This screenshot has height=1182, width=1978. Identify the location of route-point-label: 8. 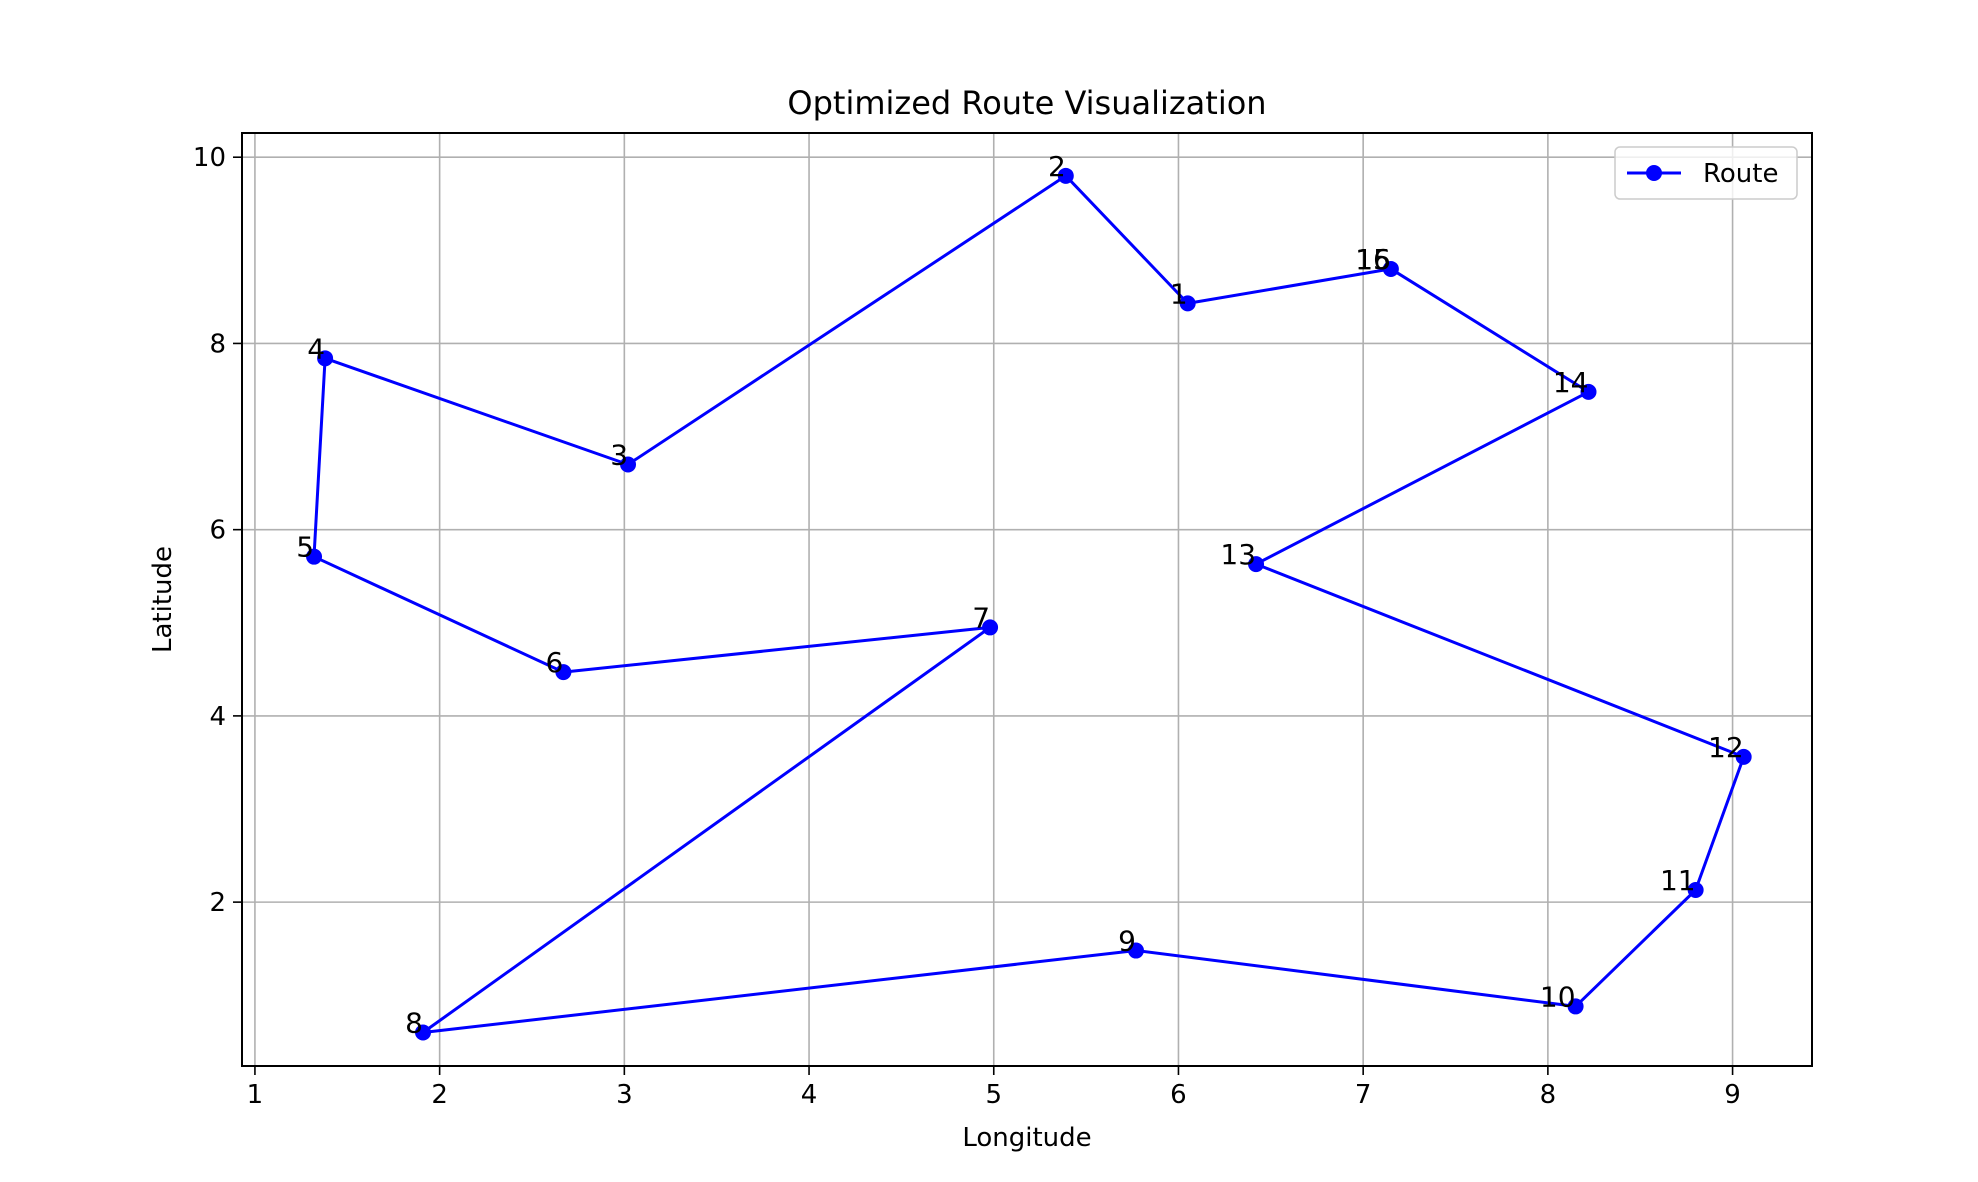
(414, 1022).